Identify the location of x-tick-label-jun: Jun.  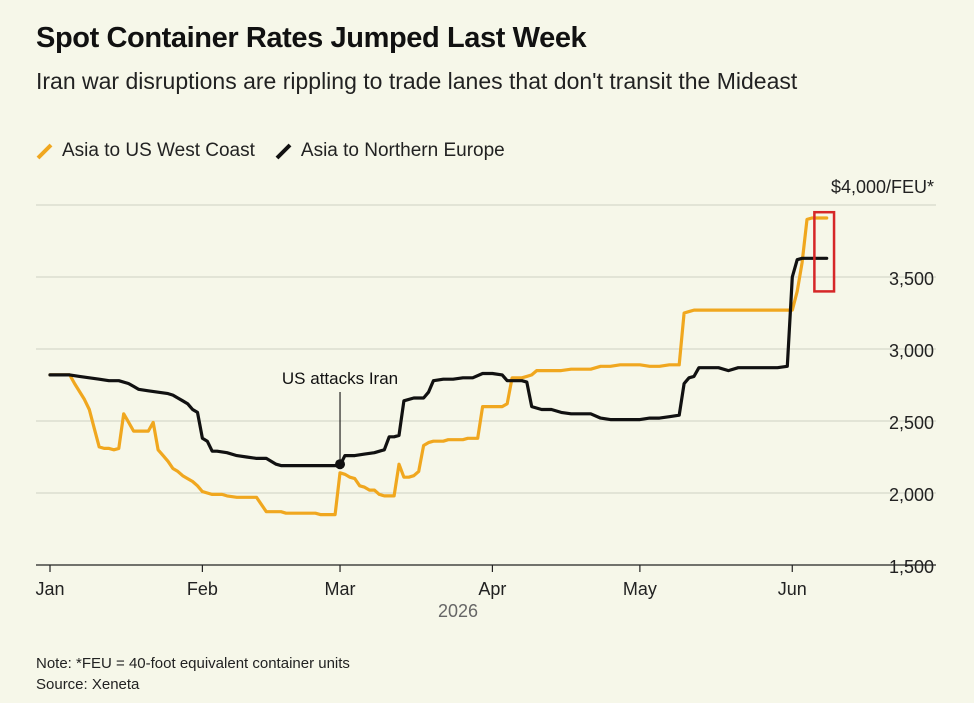
(792, 589).